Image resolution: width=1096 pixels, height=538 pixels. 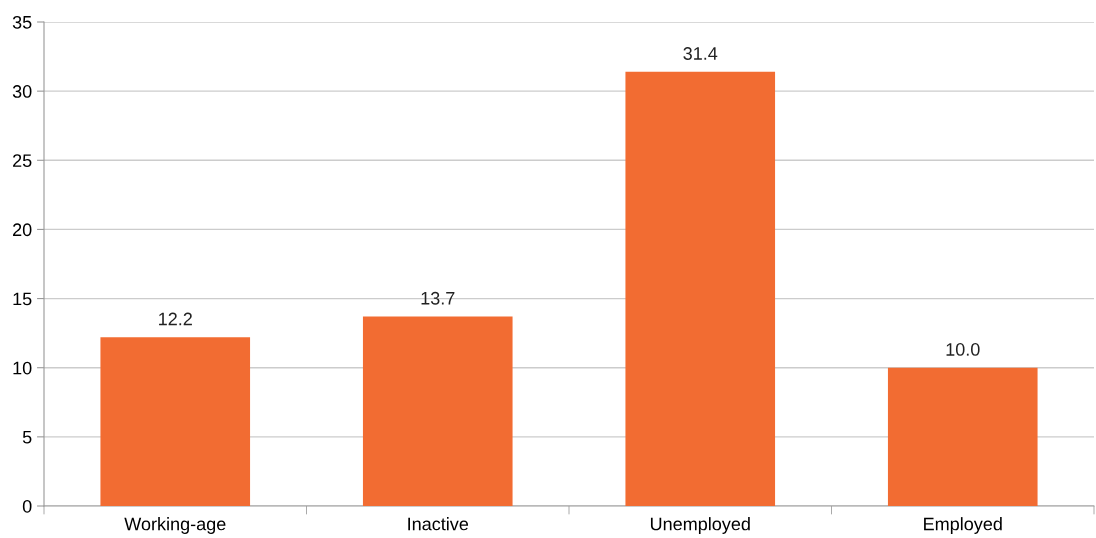 What do you see at coordinates (27, 437) in the screenshot?
I see `y-tick-label: 5` at bounding box center [27, 437].